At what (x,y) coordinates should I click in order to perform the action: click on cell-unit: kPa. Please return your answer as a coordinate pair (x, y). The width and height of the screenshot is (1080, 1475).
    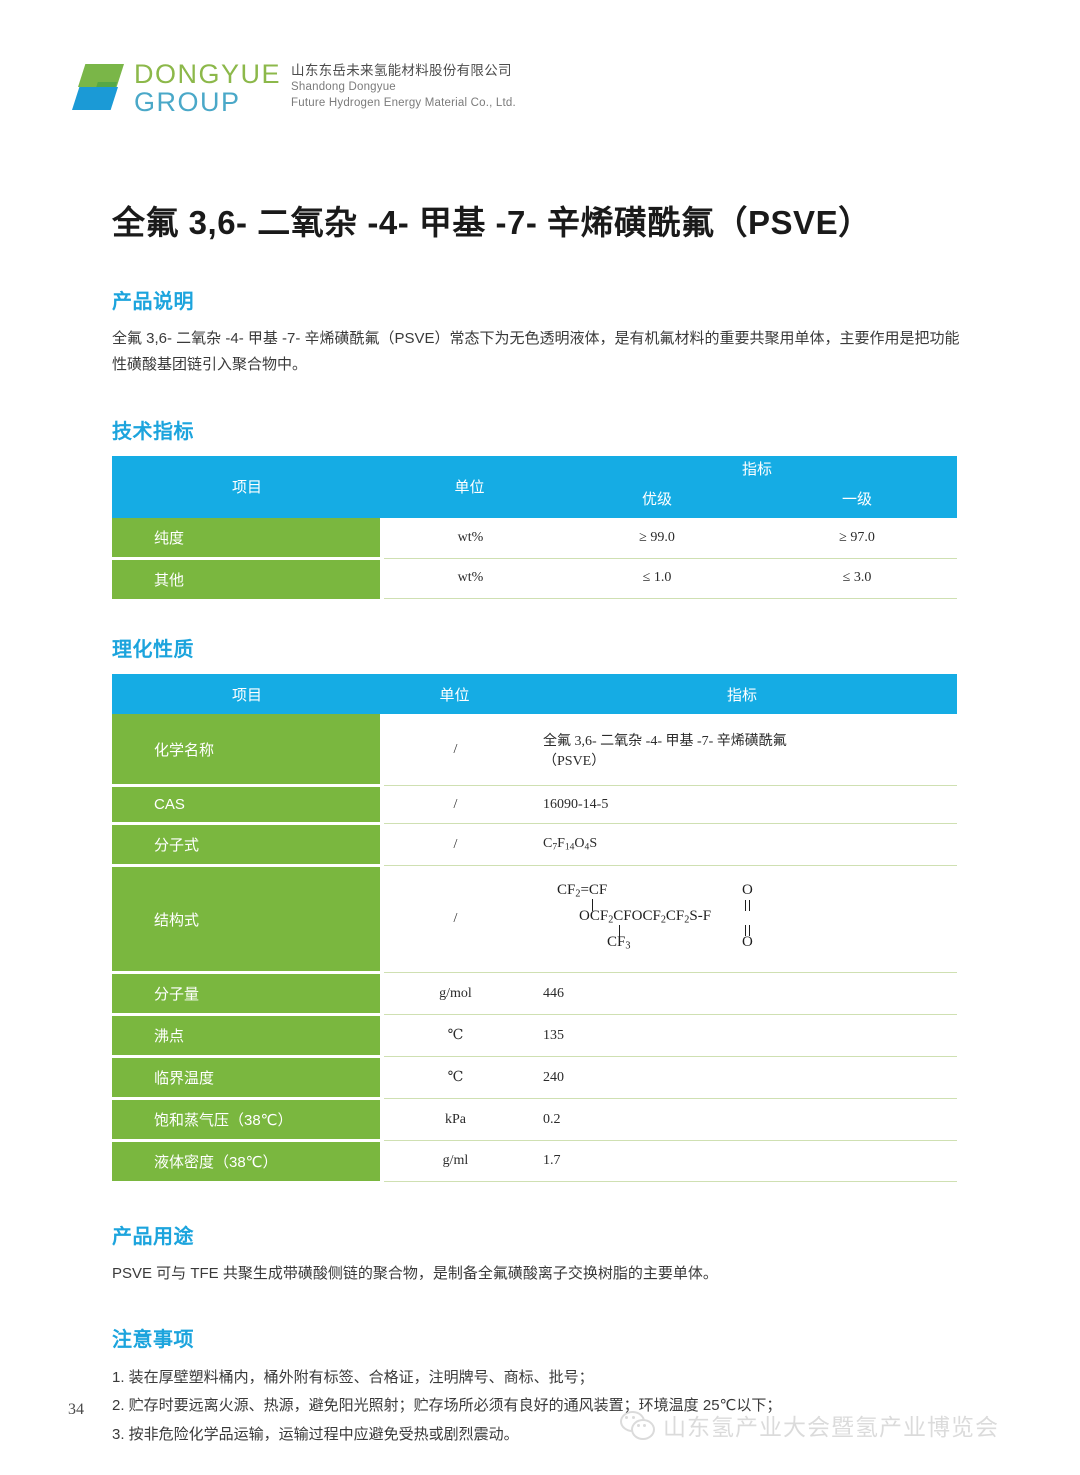
    Looking at the image, I should click on (454, 1119).